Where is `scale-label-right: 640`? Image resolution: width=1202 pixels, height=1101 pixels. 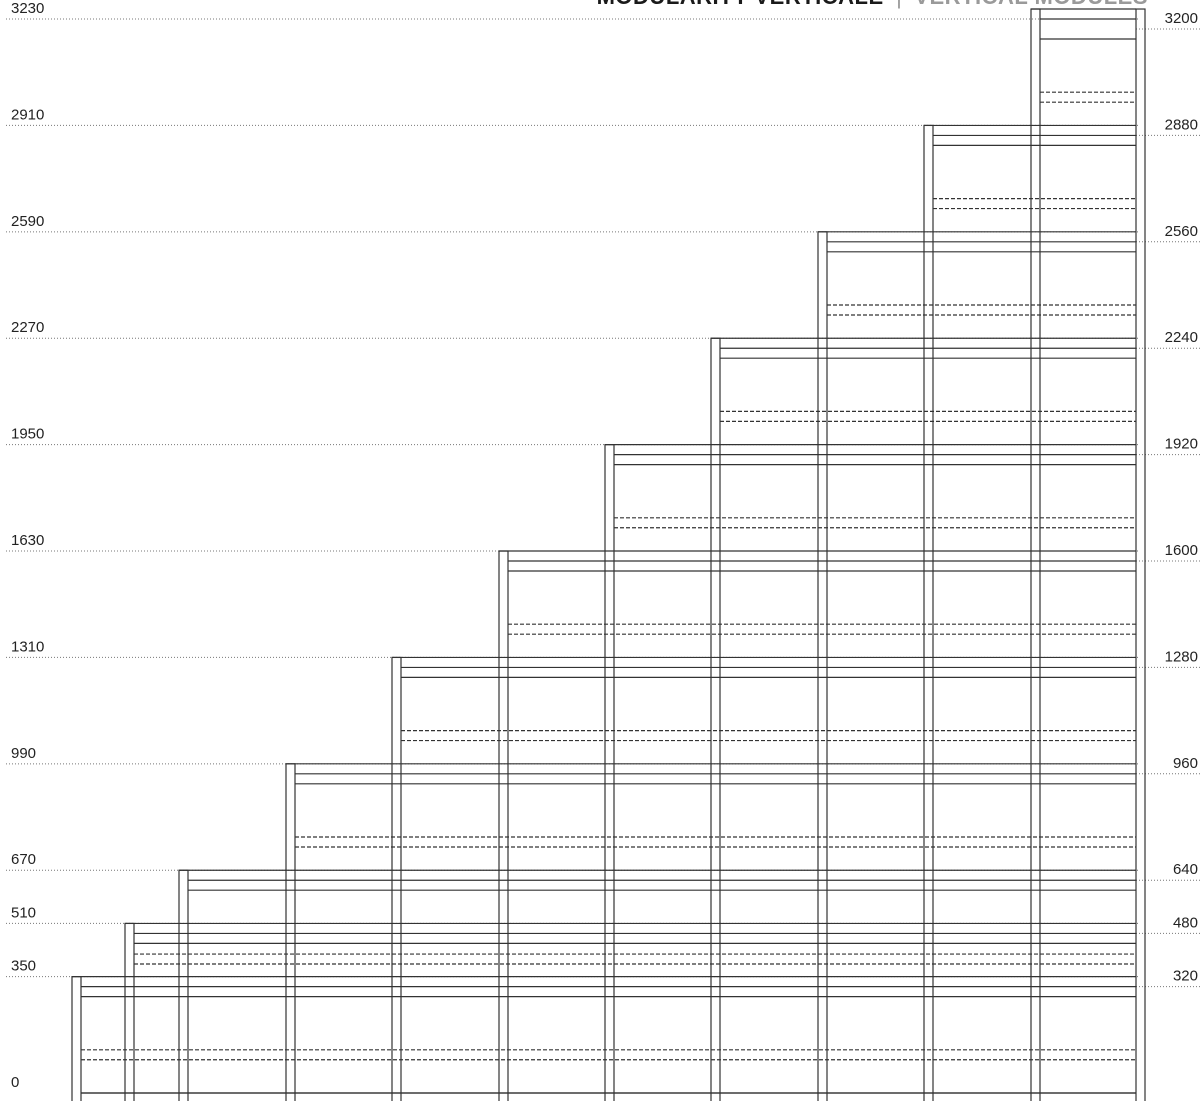
scale-label-right: 640 is located at coordinates (1185, 869).